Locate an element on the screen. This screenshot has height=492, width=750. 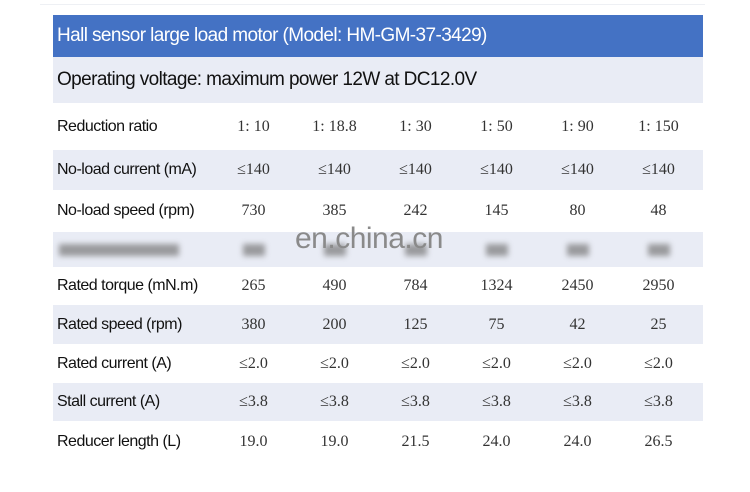
divider is located at coordinates (372, 4).